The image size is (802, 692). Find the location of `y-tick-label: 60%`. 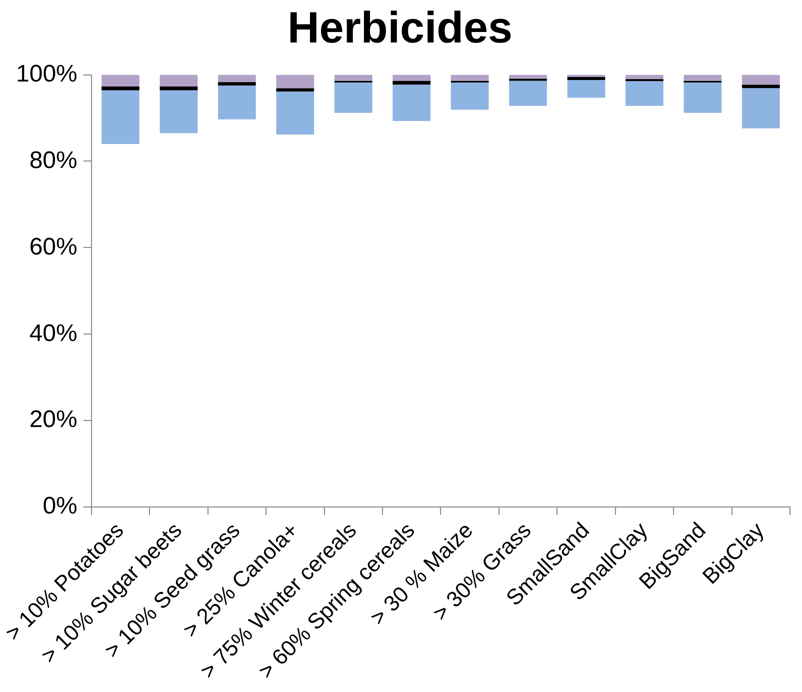

y-tick-label: 60% is located at coordinates (53, 246).